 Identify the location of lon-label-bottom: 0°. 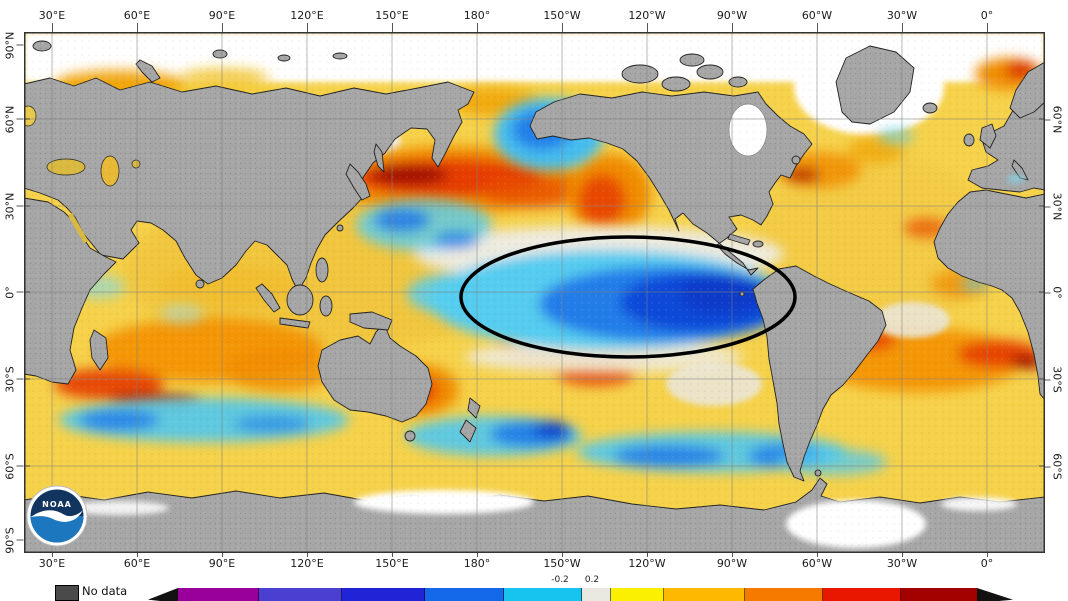
(987, 561).